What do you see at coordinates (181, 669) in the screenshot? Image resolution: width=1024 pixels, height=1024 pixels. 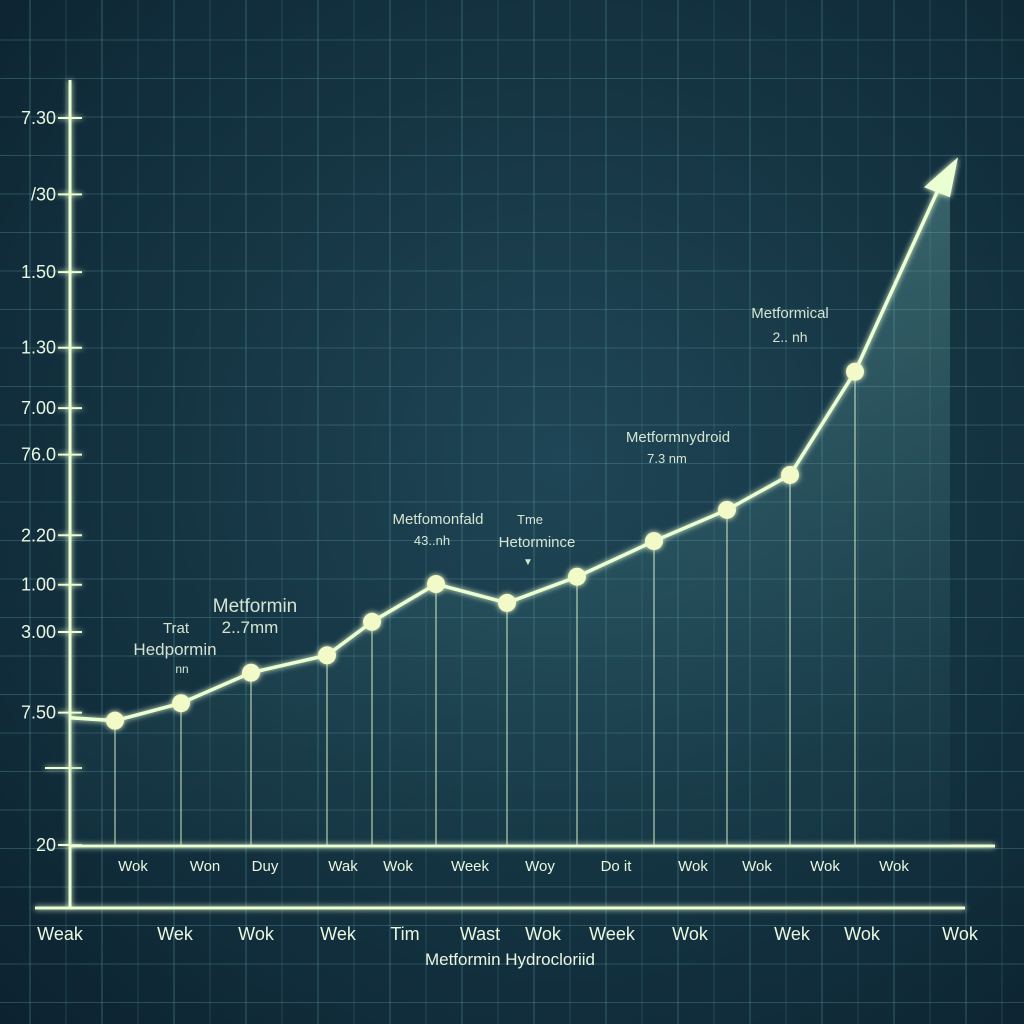 I see `annotation-label: nn` at bounding box center [181, 669].